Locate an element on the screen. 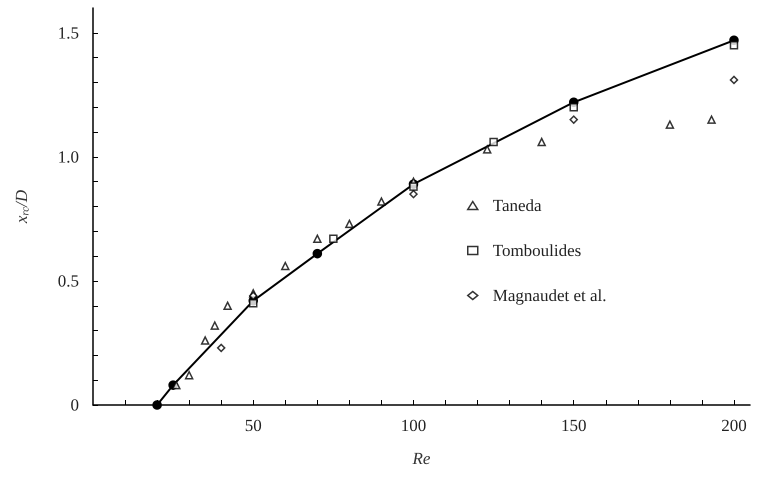 Image resolution: width=764 pixels, height=480 pixels. legend-label: Magnaudet et al. is located at coordinates (549, 295).